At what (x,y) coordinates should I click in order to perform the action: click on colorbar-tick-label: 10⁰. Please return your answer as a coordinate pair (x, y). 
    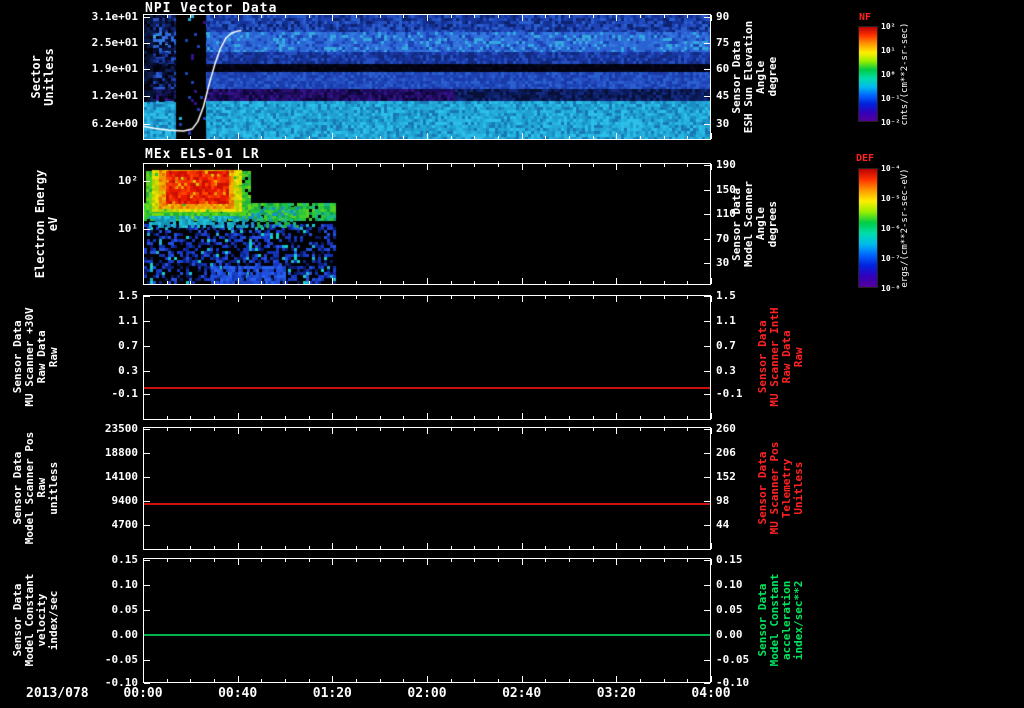
    Looking at the image, I should click on (888, 74).